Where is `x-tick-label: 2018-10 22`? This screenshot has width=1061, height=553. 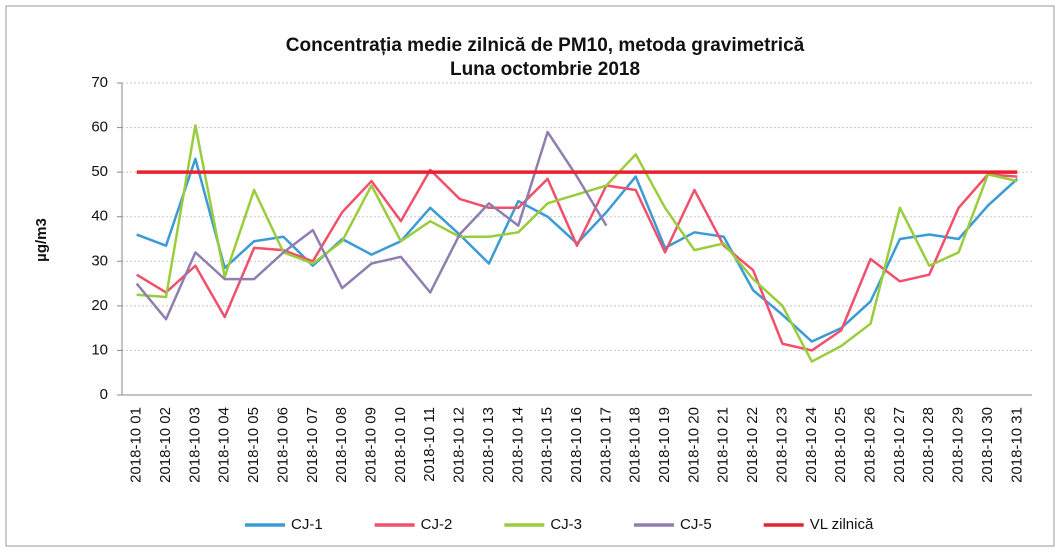
x-tick-label: 2018-10 22 is located at coordinates (752, 445).